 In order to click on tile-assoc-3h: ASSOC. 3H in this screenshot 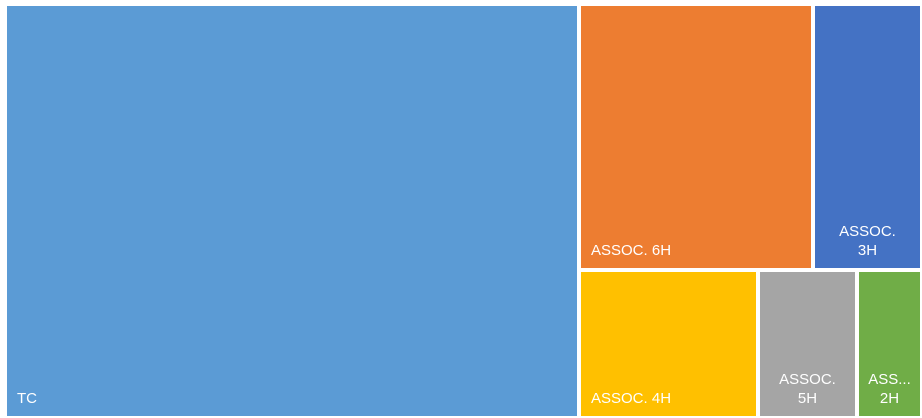, I will do `click(867, 137)`.